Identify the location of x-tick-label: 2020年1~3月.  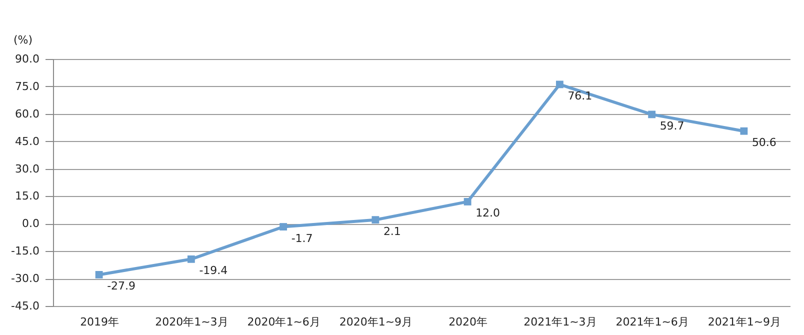
(191, 322).